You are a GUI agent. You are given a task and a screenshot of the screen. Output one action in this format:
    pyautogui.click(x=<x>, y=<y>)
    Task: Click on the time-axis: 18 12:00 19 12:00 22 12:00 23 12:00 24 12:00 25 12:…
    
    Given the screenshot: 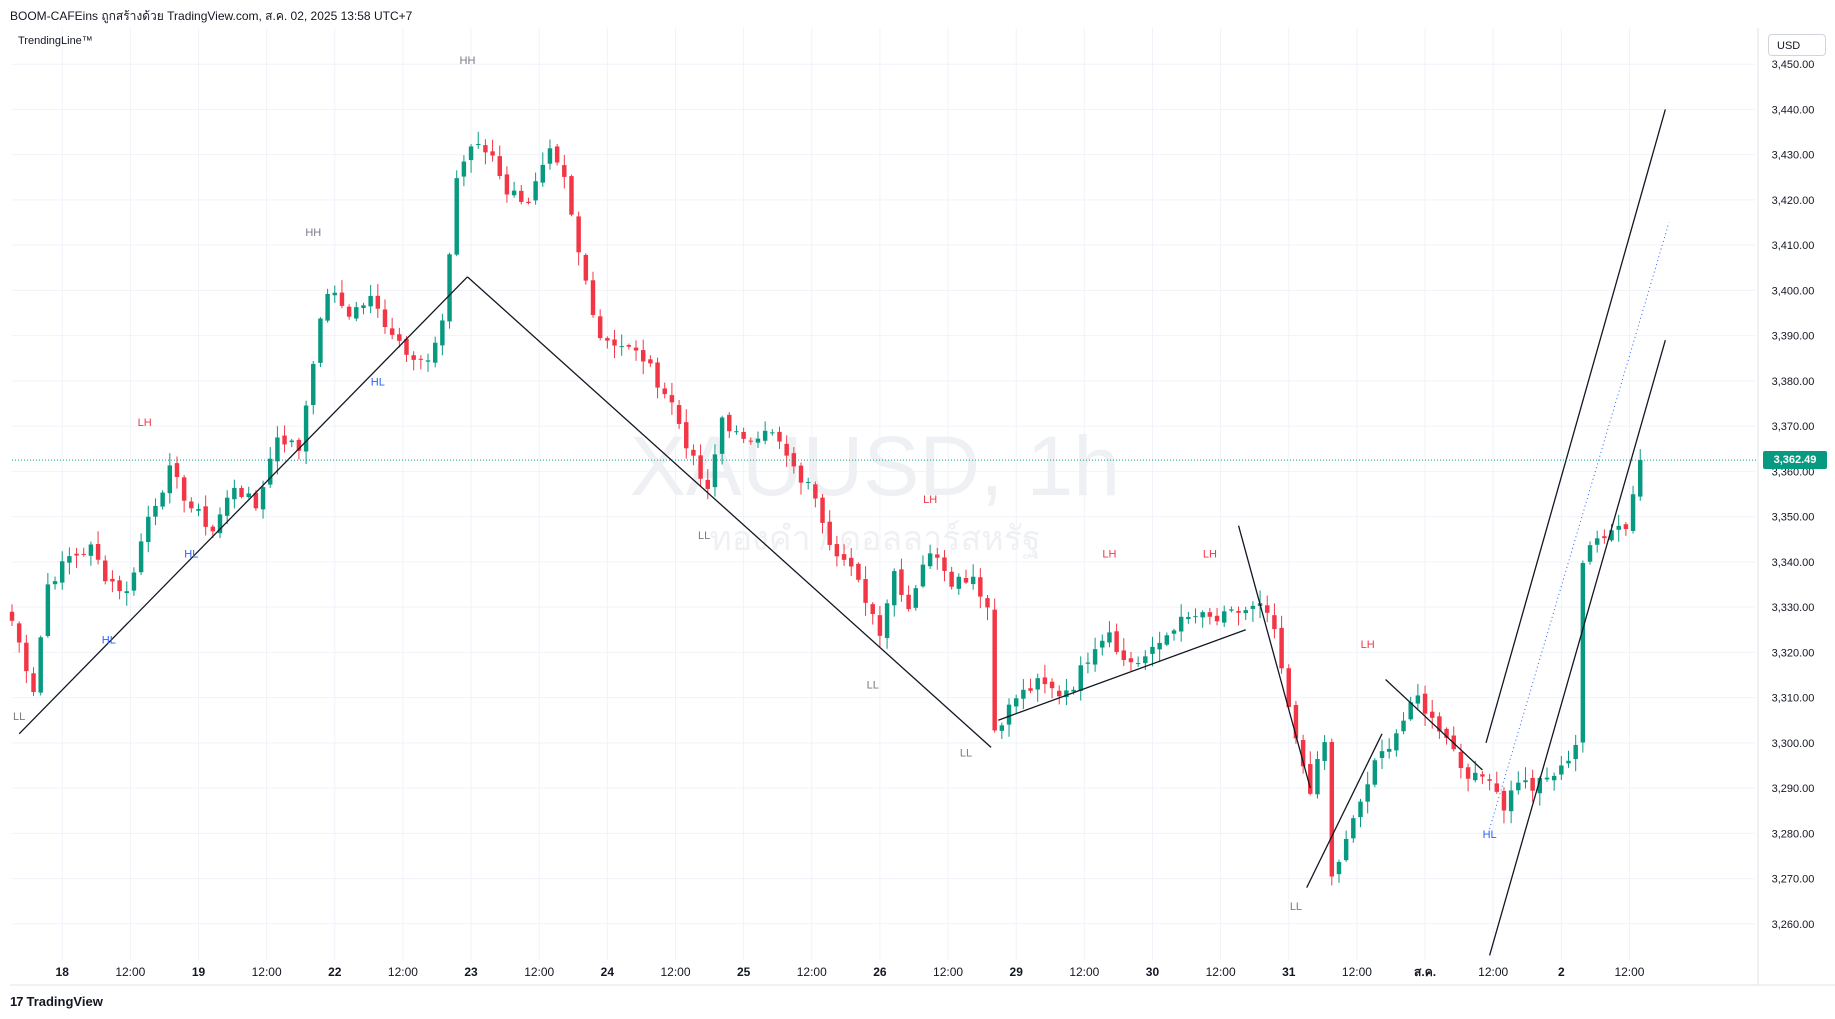 What is the action you would take?
    pyautogui.click(x=922, y=975)
    